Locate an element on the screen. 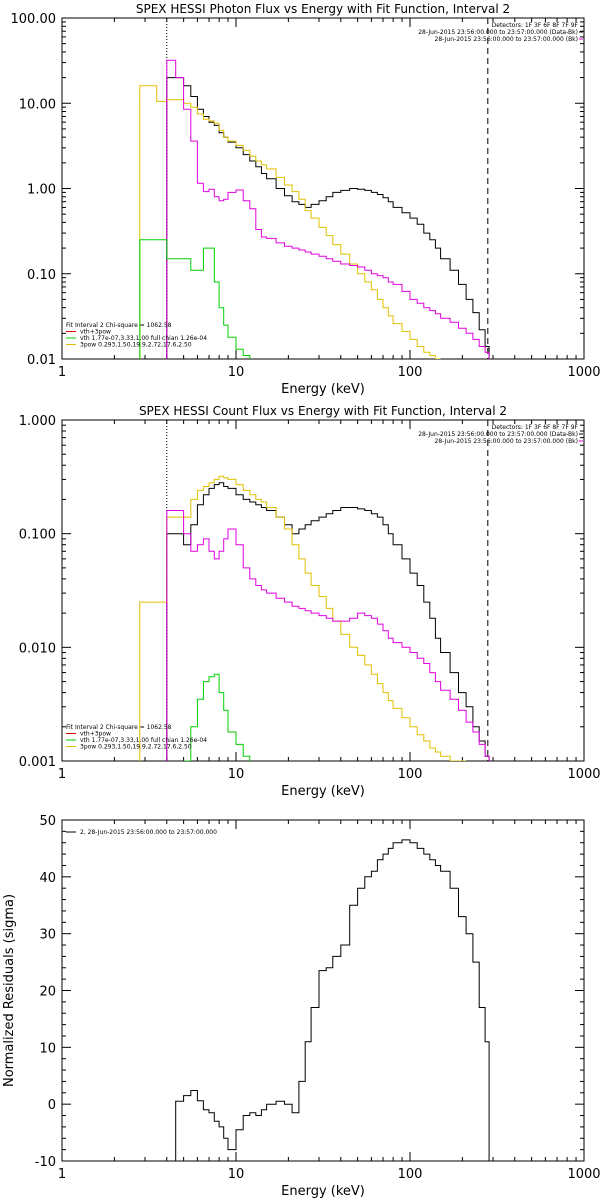 The width and height of the screenshot is (600, 1204). y-tick-label: 10 is located at coordinates (47, 1048).